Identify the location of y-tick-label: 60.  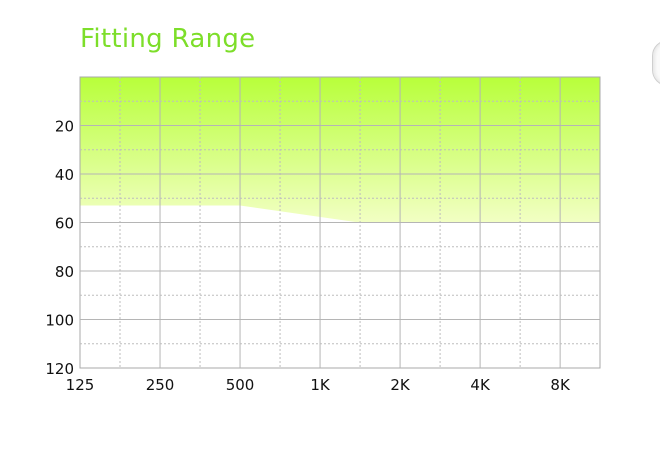
(64, 224).